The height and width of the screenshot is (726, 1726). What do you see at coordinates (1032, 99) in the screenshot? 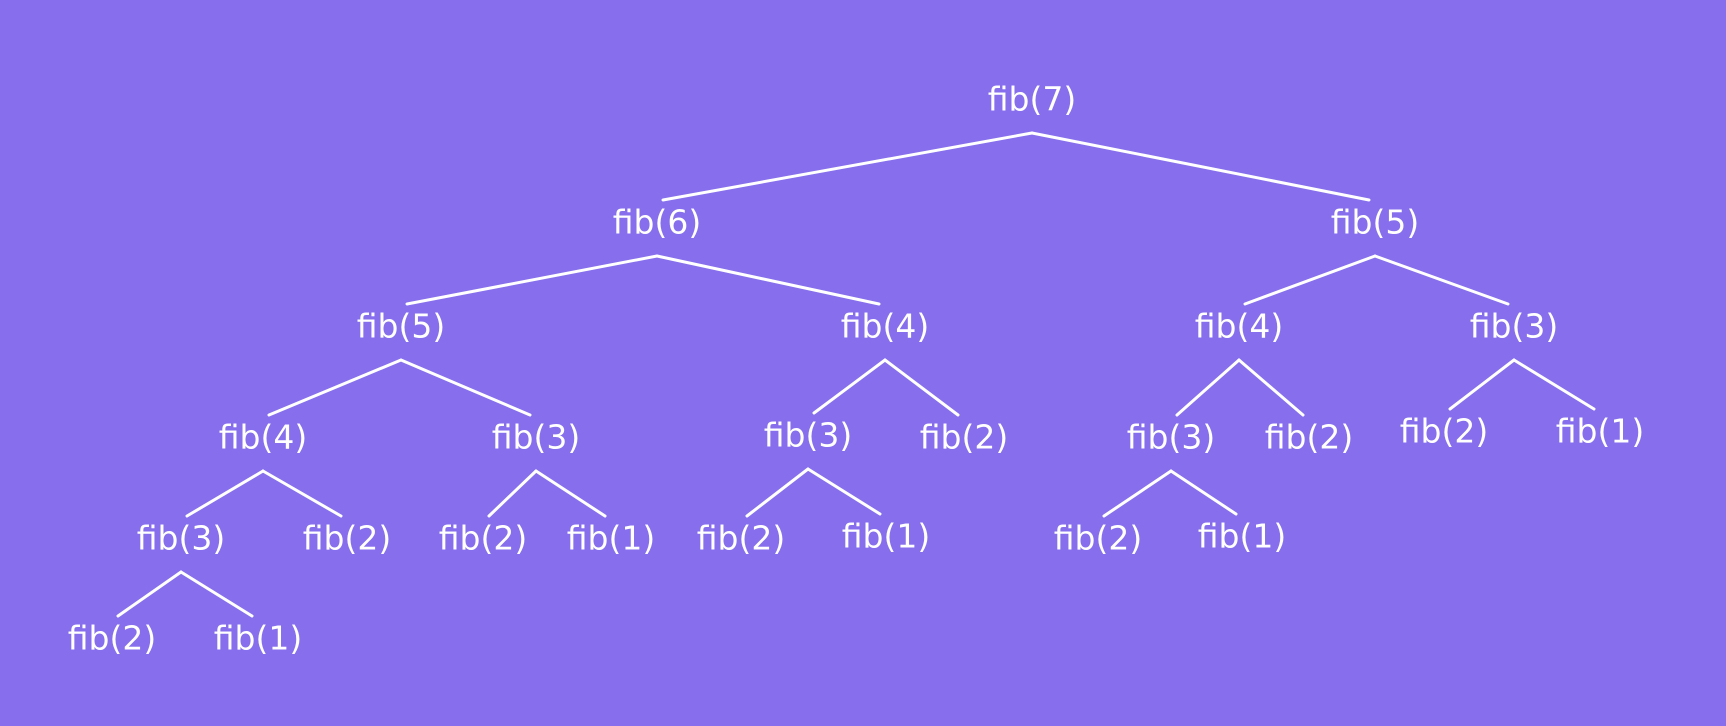
I see `tree-node-label: fib(7)` at bounding box center [1032, 99].